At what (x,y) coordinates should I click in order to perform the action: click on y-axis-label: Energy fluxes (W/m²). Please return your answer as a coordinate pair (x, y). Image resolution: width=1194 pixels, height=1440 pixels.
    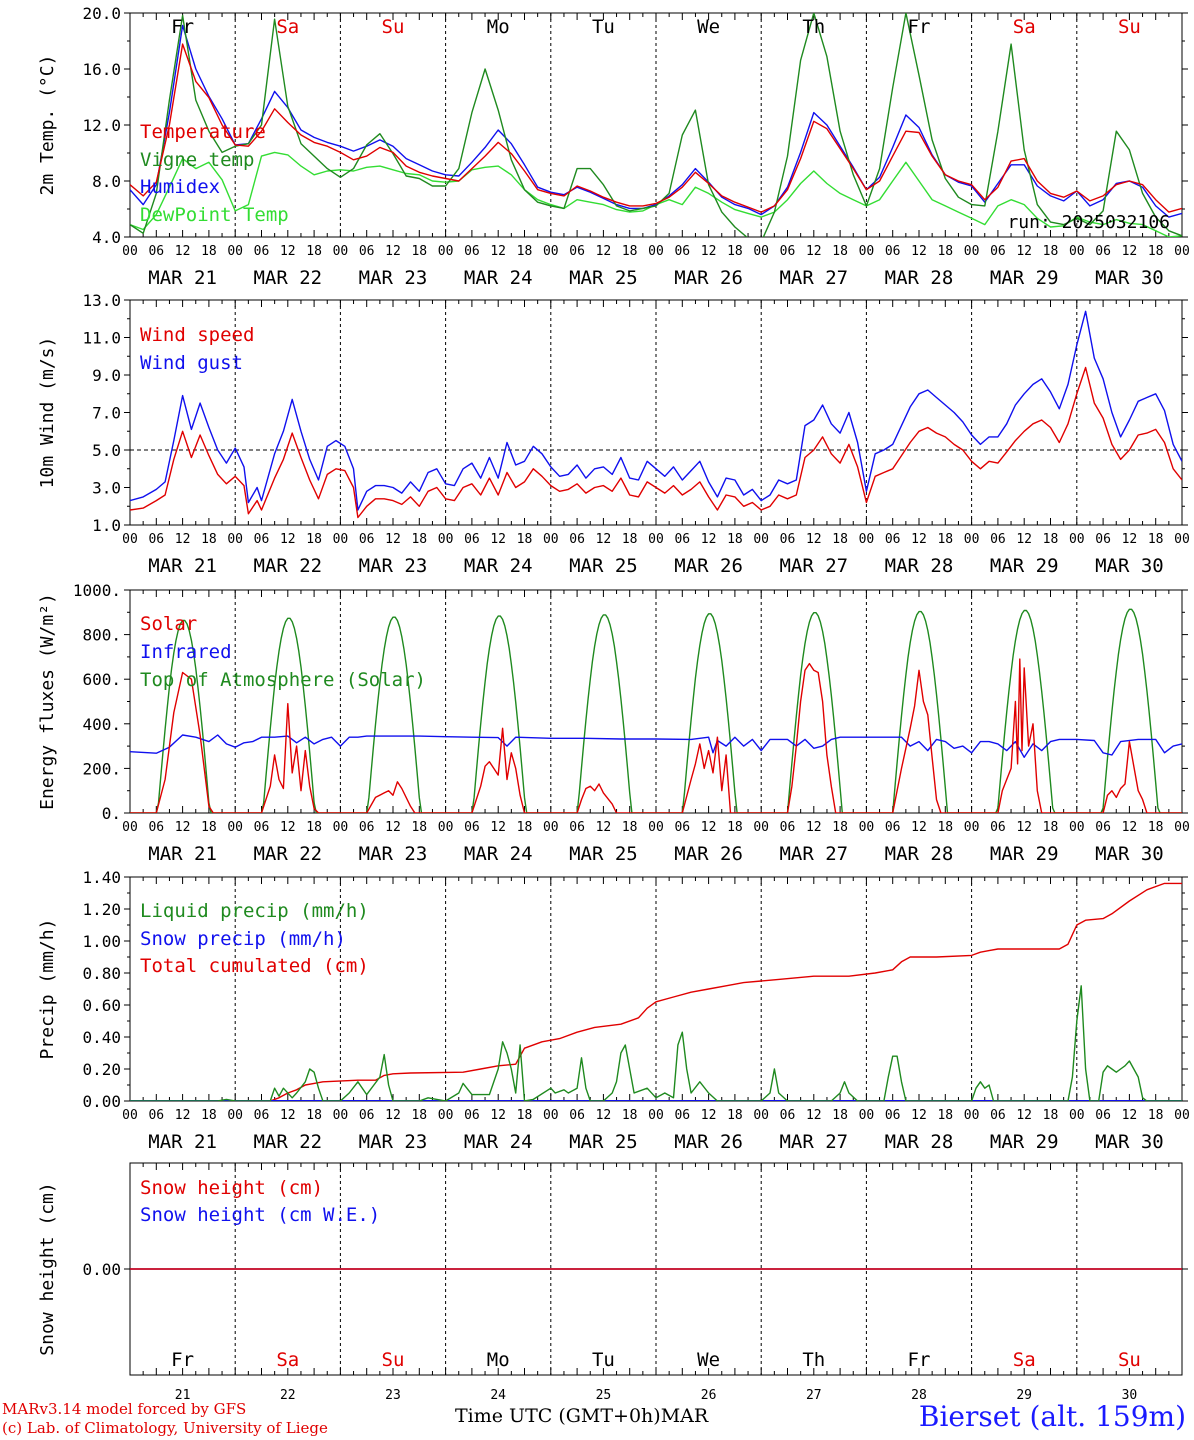
    Looking at the image, I should click on (47, 701).